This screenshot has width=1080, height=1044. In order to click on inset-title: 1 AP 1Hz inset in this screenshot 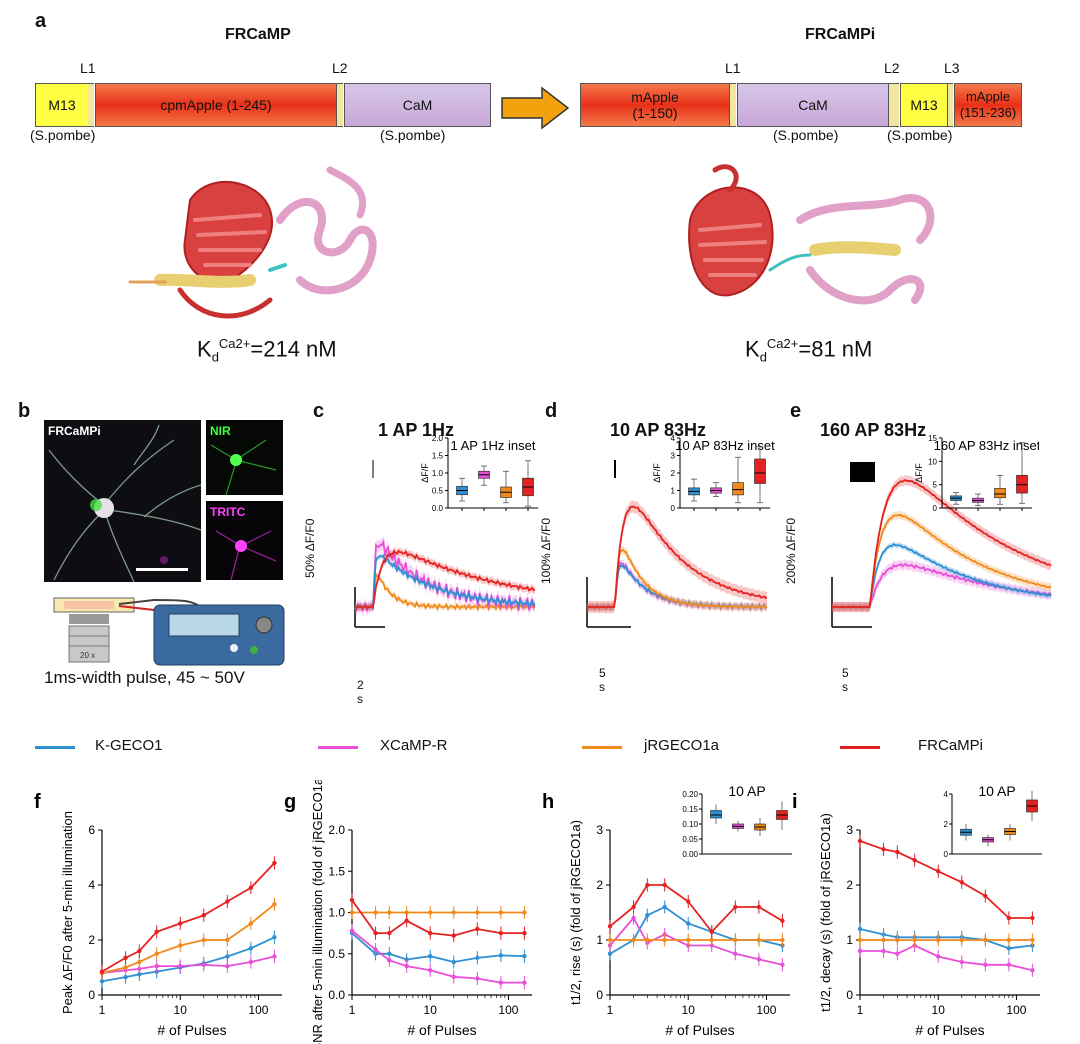, I will do `click(492, 445)`.